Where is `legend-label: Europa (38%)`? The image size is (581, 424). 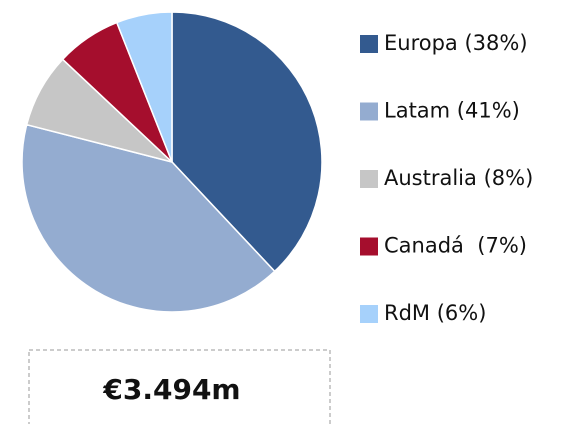 legend-label: Europa (38%) is located at coordinates (456, 43).